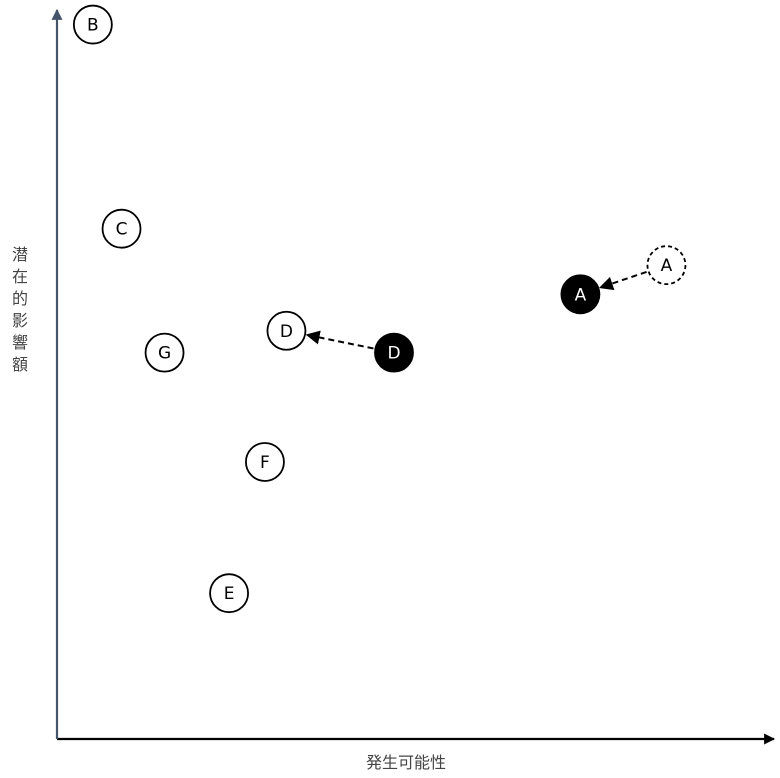 The height and width of the screenshot is (778, 780). I want to click on point-d-filled: D, so click(394, 352).